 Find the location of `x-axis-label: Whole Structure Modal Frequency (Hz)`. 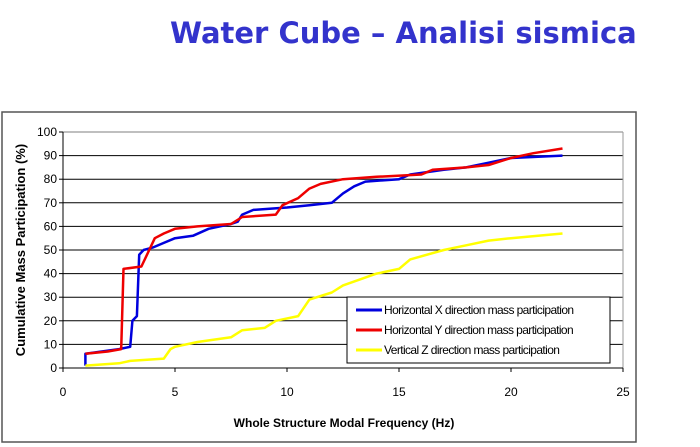

x-axis-label: Whole Structure Modal Frequency (Hz) is located at coordinates (344, 423).